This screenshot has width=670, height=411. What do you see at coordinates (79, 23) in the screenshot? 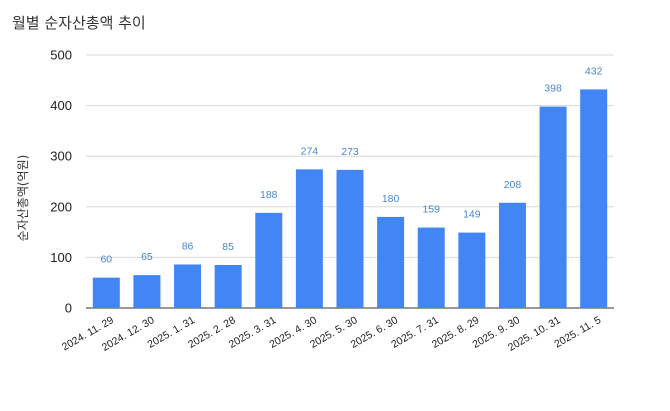
I see `chart-title: 월별 순자산총액 추이` at bounding box center [79, 23].